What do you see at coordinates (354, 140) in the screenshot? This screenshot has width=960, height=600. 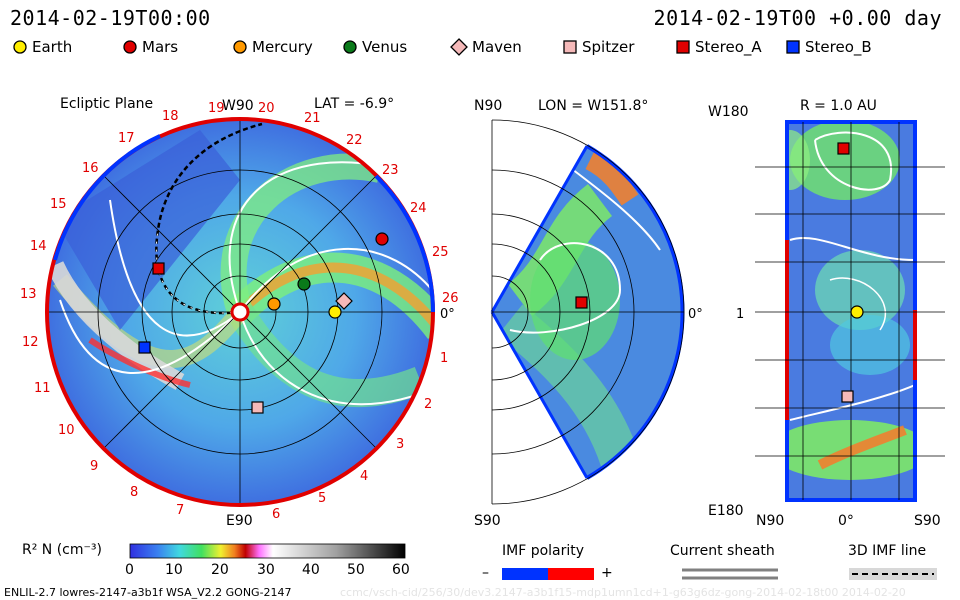 I see `sector-number: 22` at bounding box center [354, 140].